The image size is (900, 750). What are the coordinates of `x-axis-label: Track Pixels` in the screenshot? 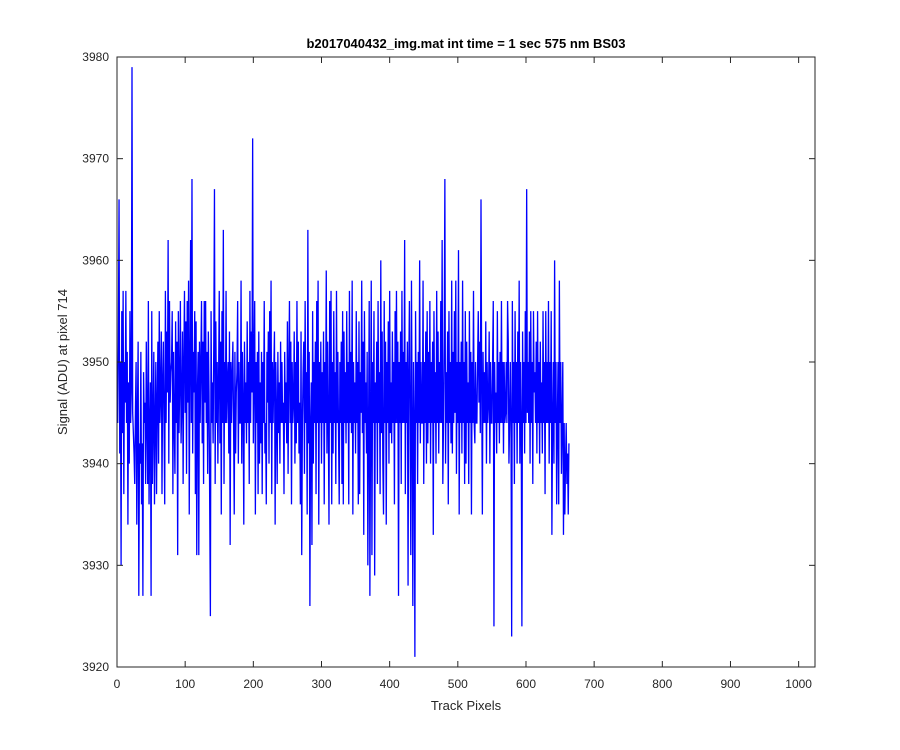 It's located at (466, 705).